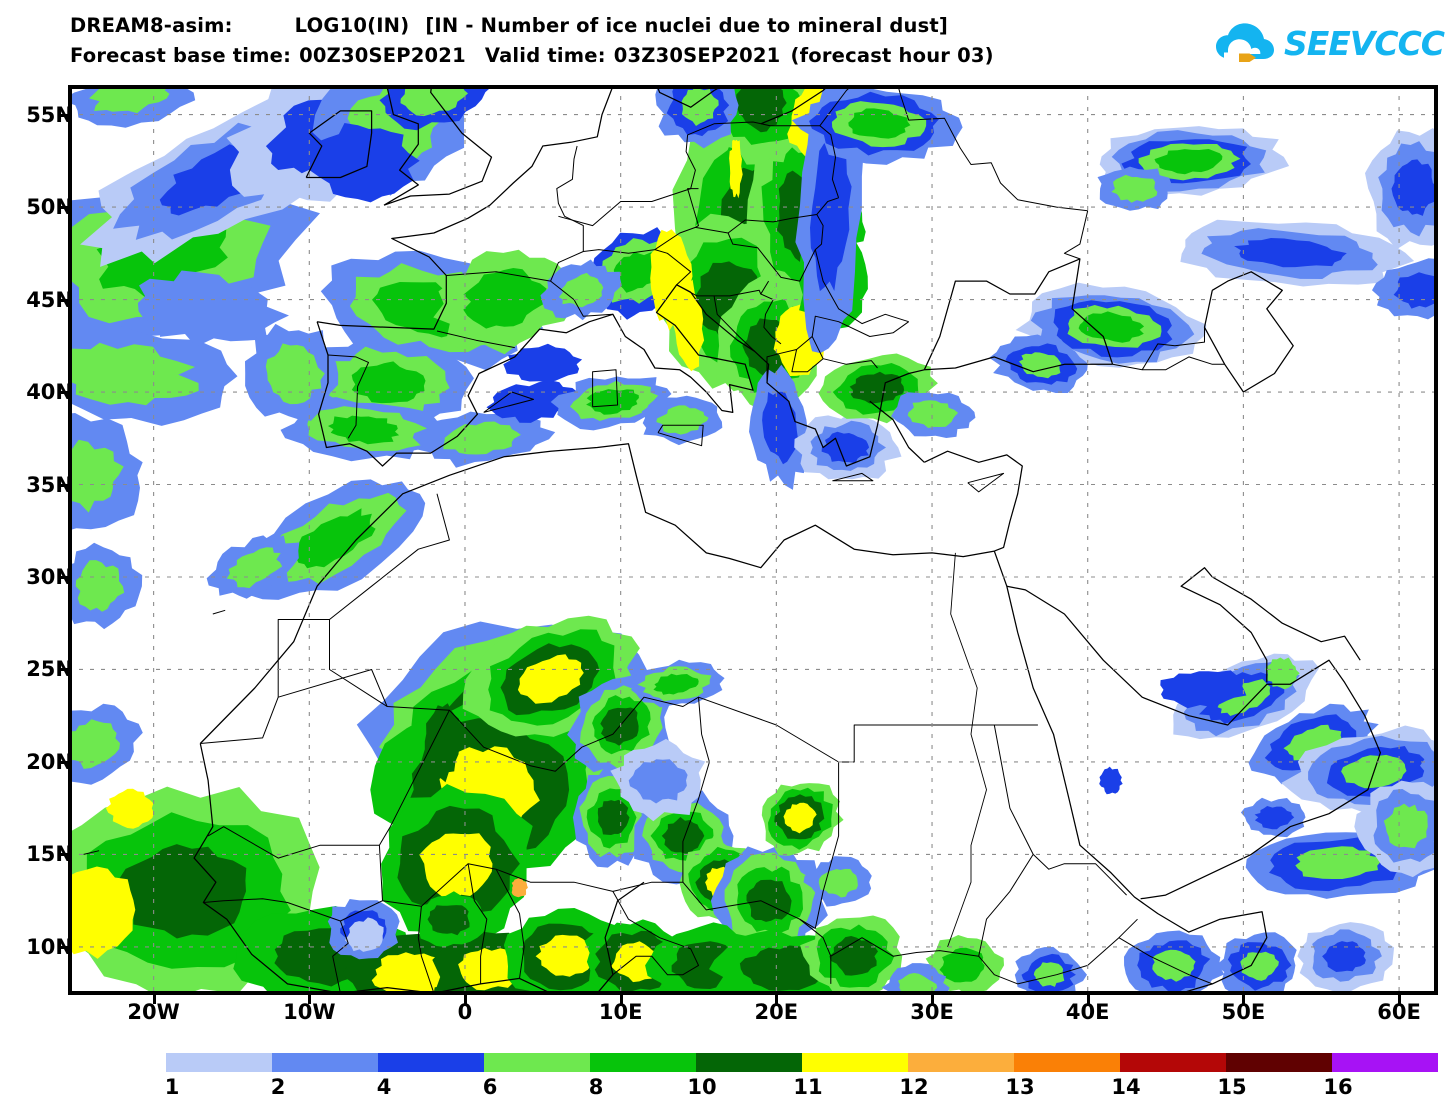 This screenshot has width=1456, height=1110. I want to click on x-axis-label-50e: 50E, so click(1243, 1012).